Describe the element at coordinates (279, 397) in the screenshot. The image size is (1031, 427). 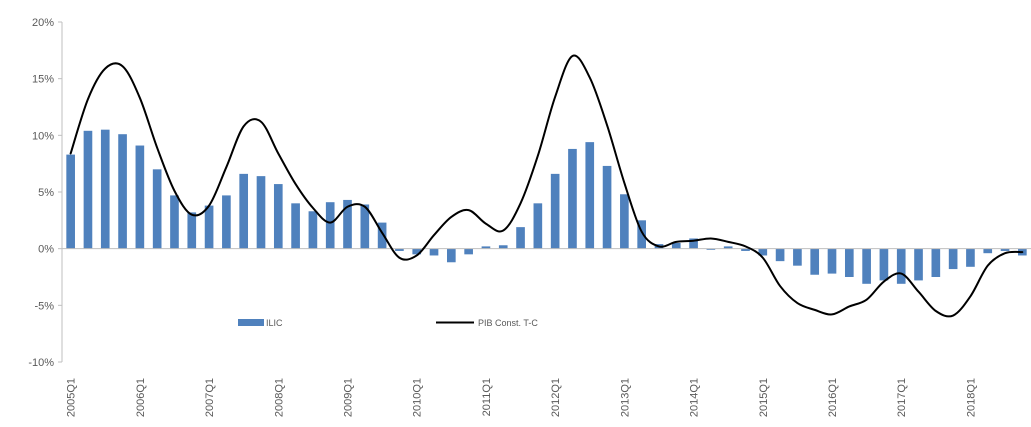
I see `x-tick-label: 2008Q1` at that location.